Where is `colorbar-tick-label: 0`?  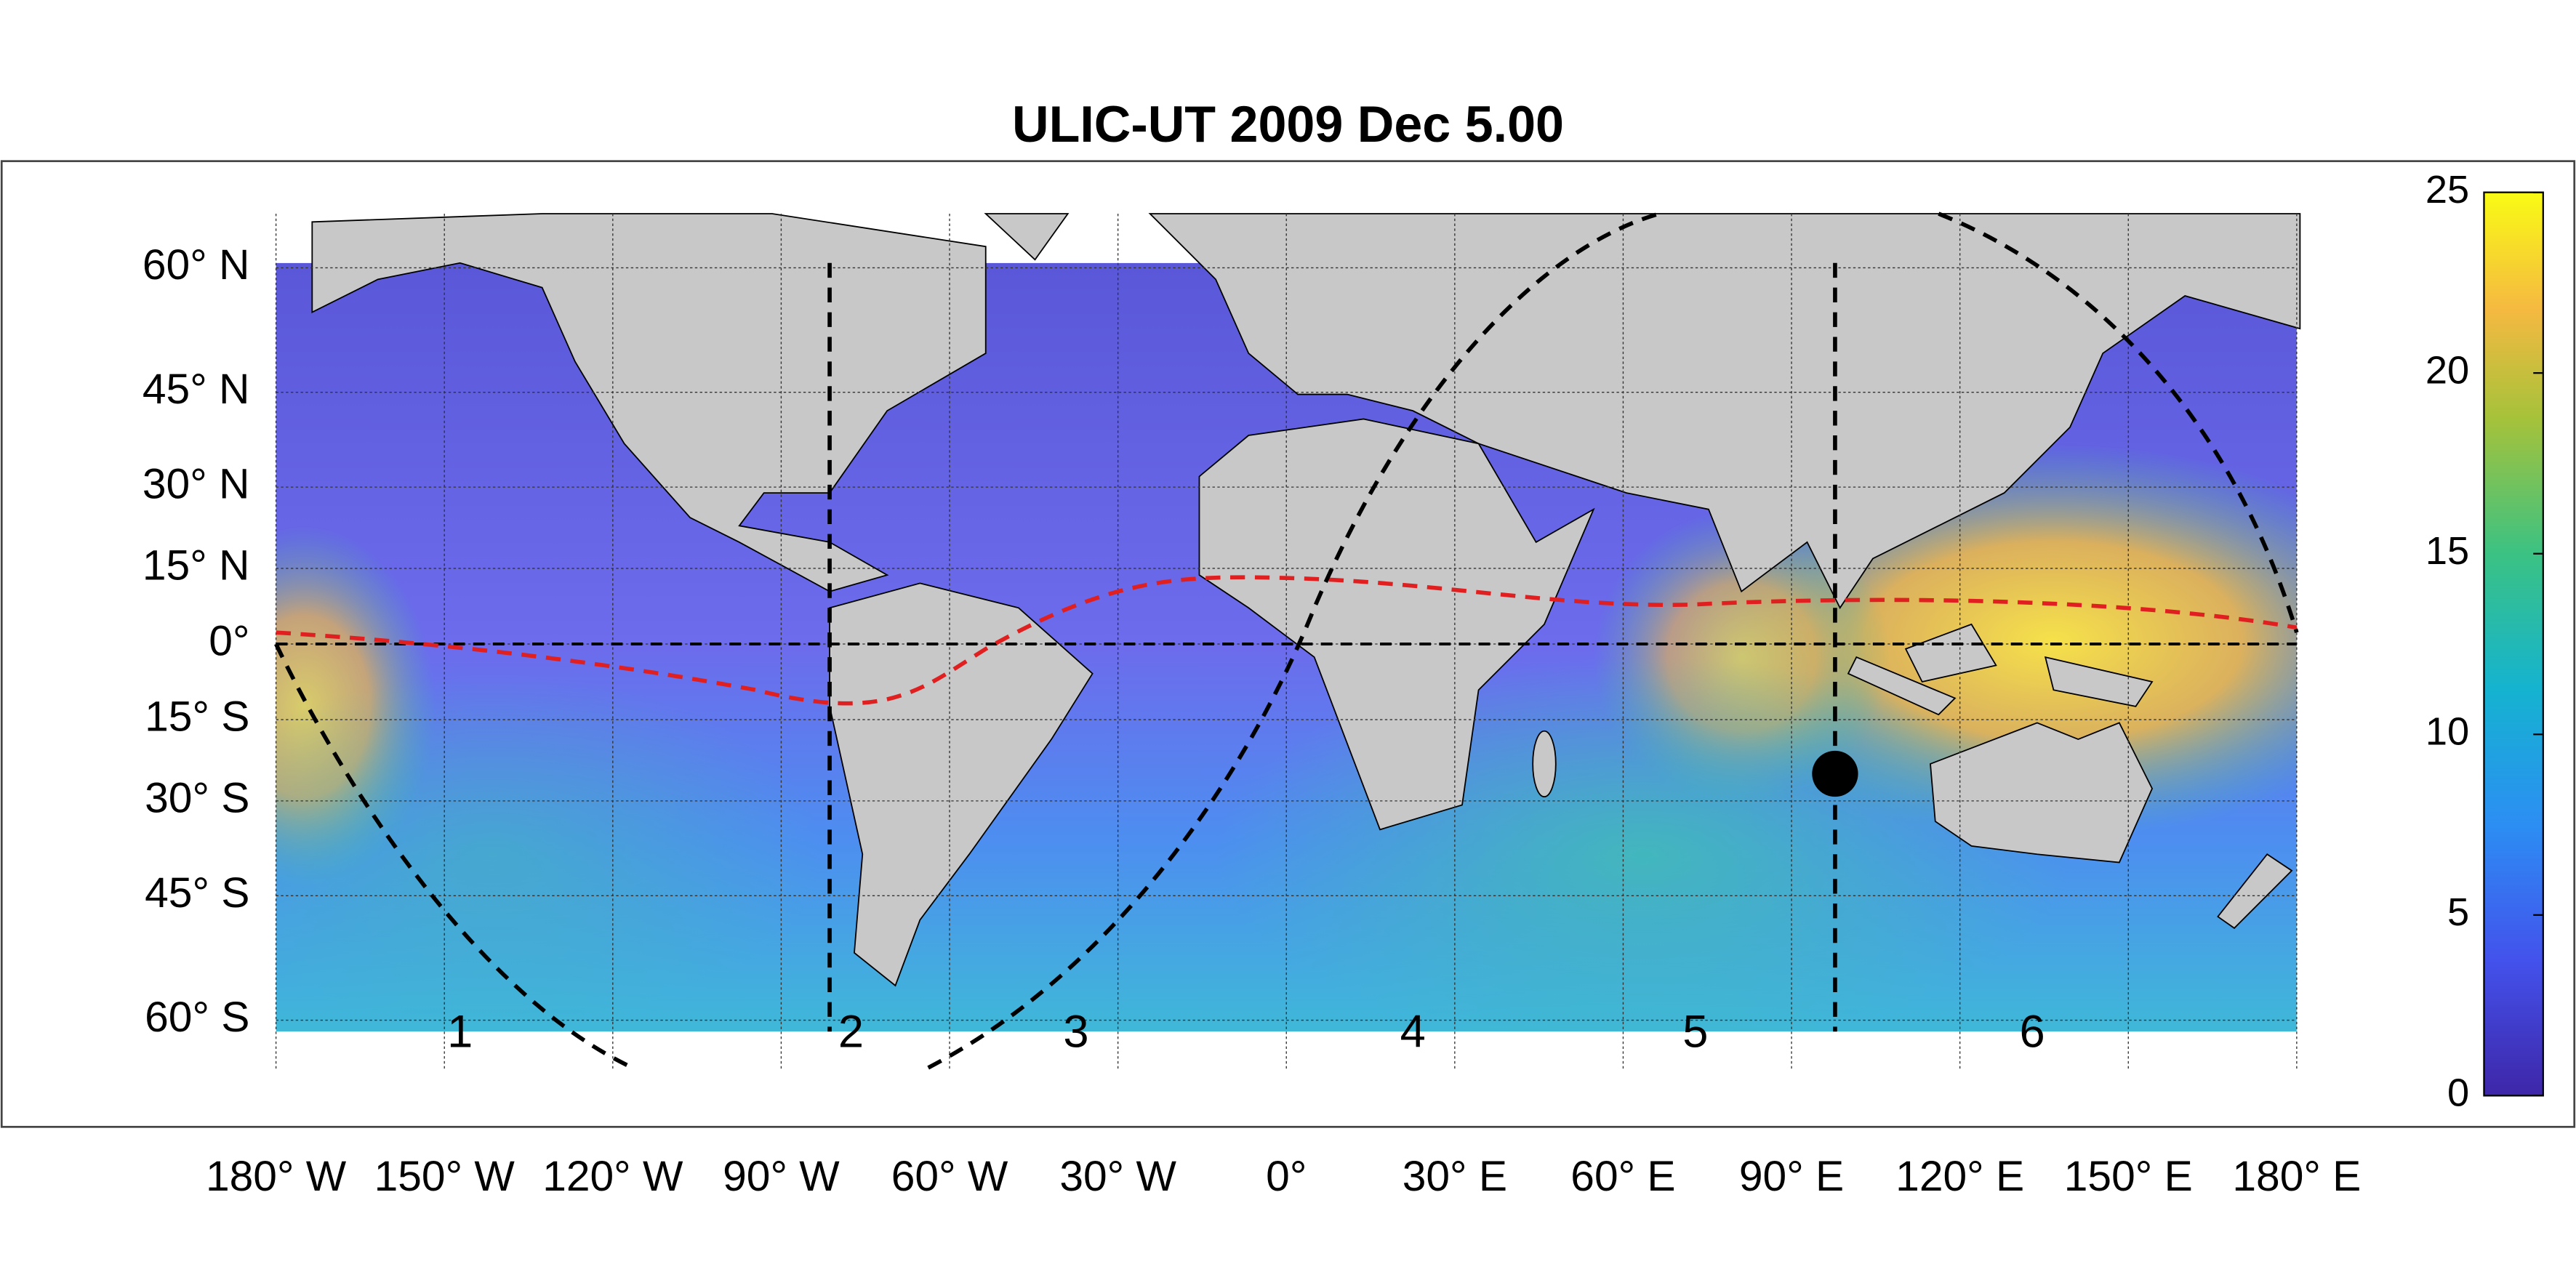
colorbar-tick-label: 0 is located at coordinates (2458, 1093).